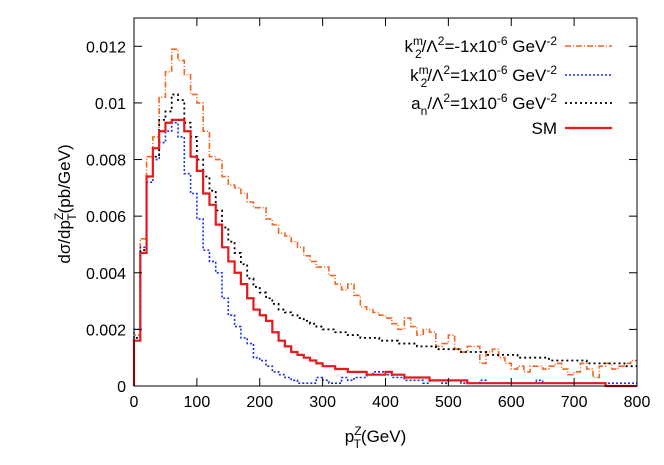 This screenshot has height=465, width=664. Describe the element at coordinates (106, 47) in the screenshot. I see `y-tick-label: 0.012` at that location.